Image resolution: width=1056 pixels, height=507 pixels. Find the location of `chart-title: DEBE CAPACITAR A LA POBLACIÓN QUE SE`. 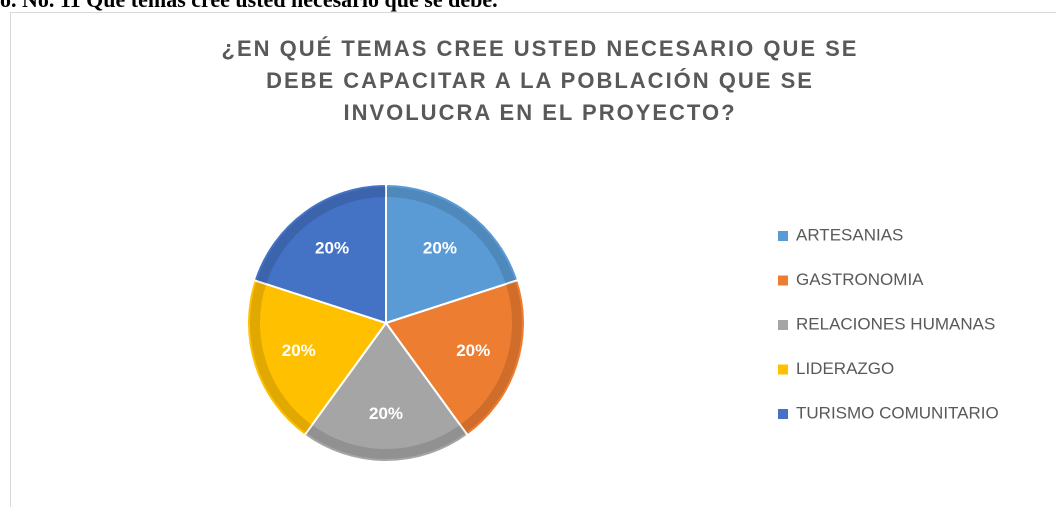

chart-title: DEBE CAPACITAR A LA POBLACIÓN QUE SE is located at coordinates (540, 80).